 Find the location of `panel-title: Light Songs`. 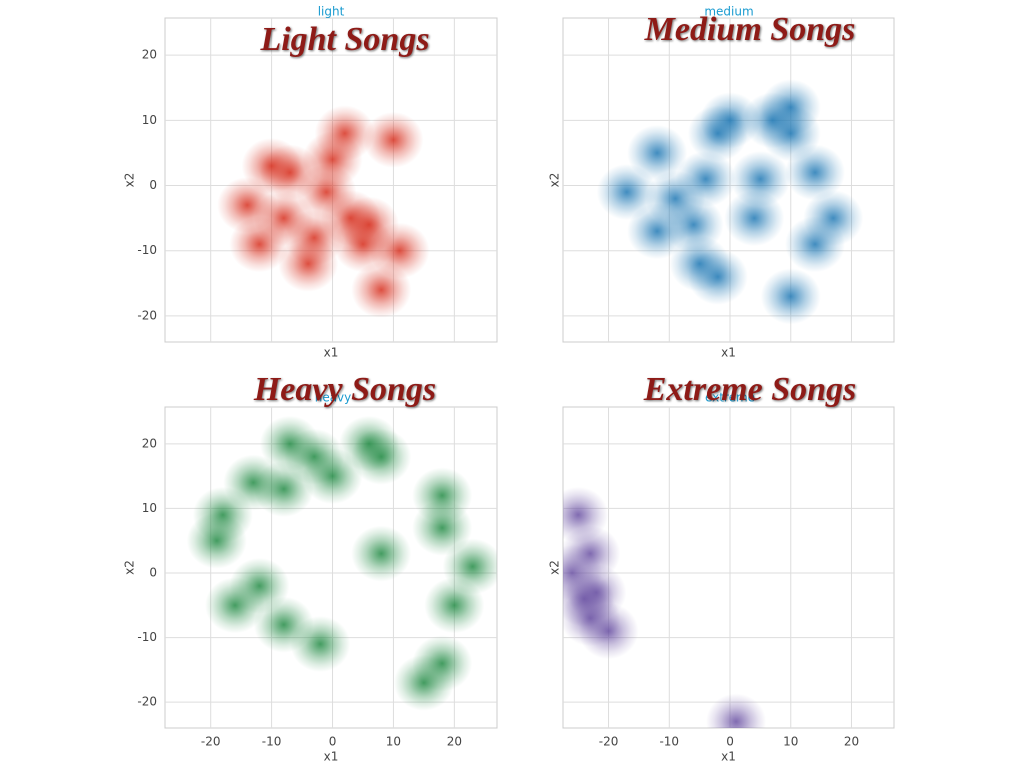

panel-title: Light Songs is located at coordinates (344, 39).